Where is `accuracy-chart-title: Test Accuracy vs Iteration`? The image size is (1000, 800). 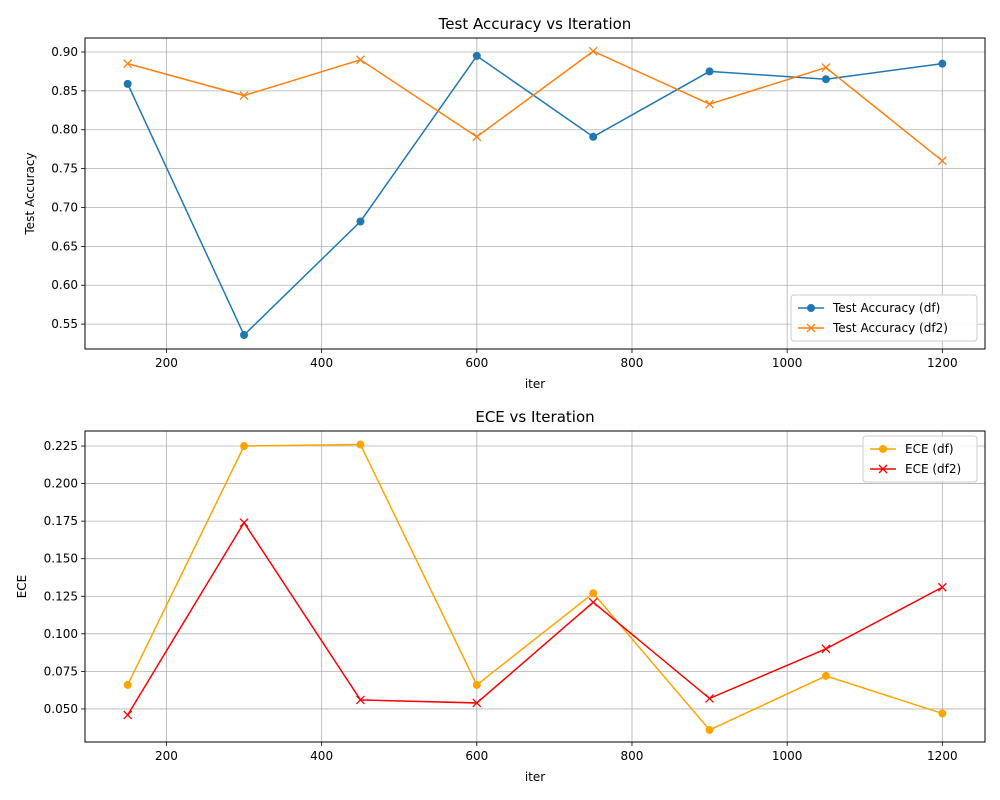
accuracy-chart-title: Test Accuracy vs Iteration is located at coordinates (535, 24).